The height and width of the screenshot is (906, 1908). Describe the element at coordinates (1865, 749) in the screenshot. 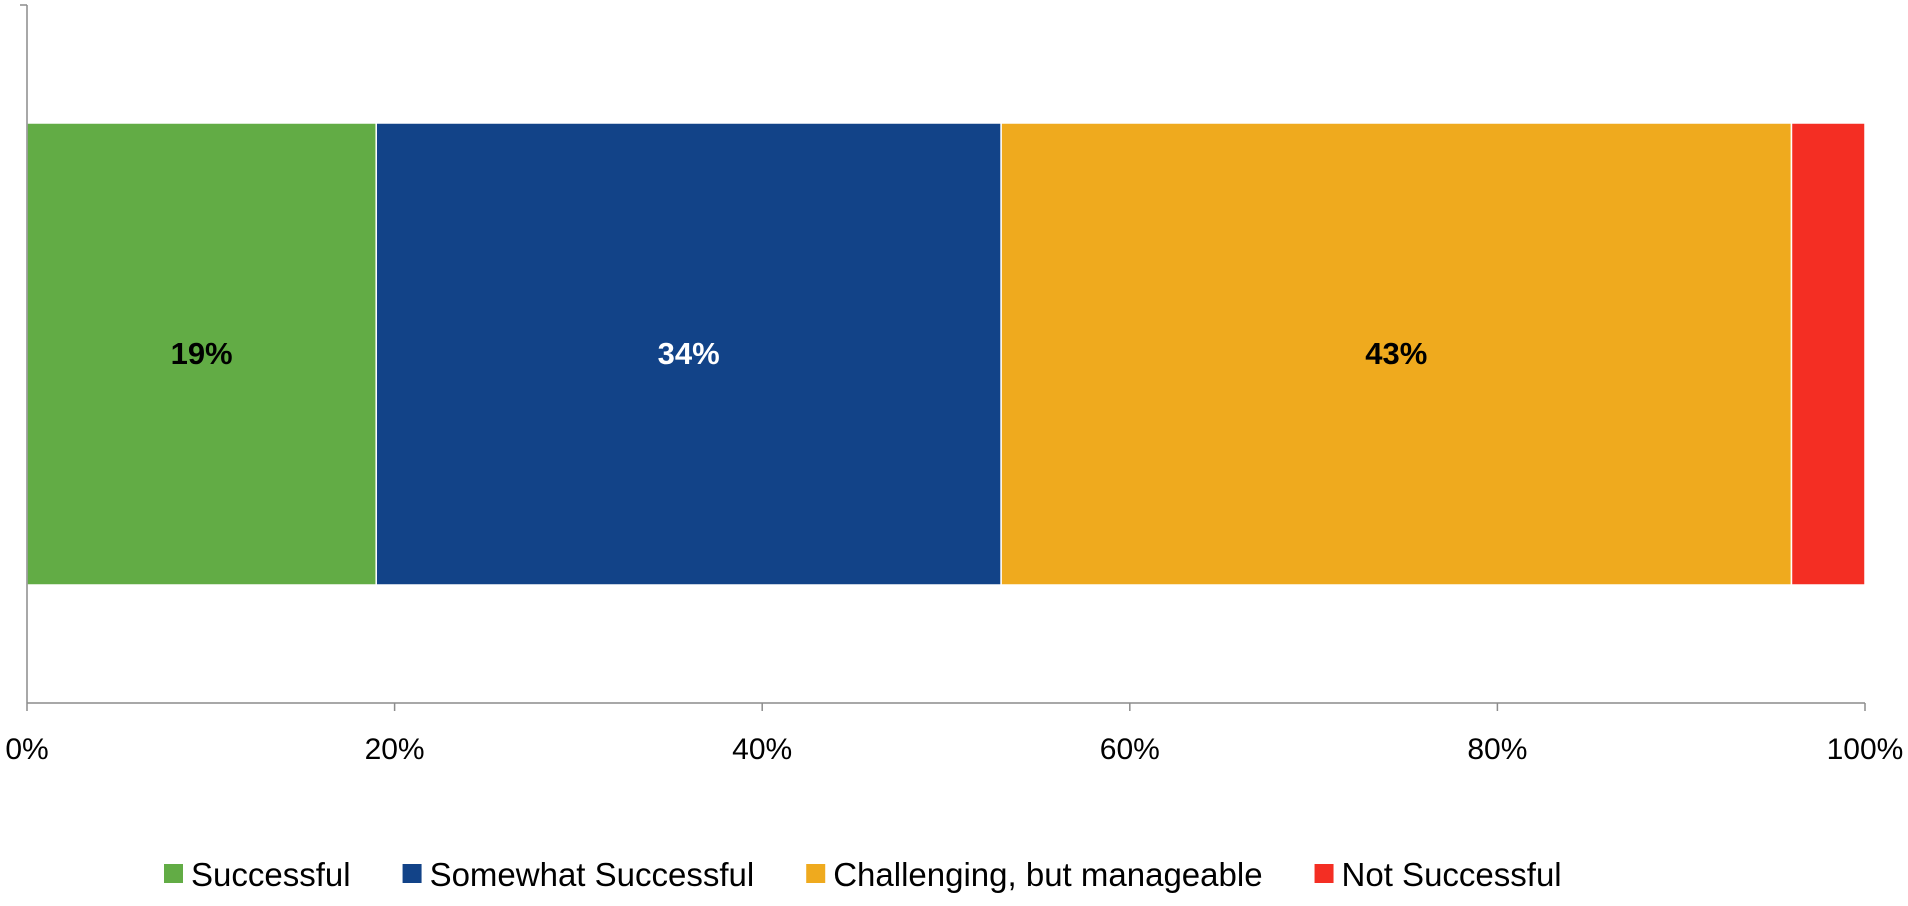

I see `x-tick-label: 100%` at that location.